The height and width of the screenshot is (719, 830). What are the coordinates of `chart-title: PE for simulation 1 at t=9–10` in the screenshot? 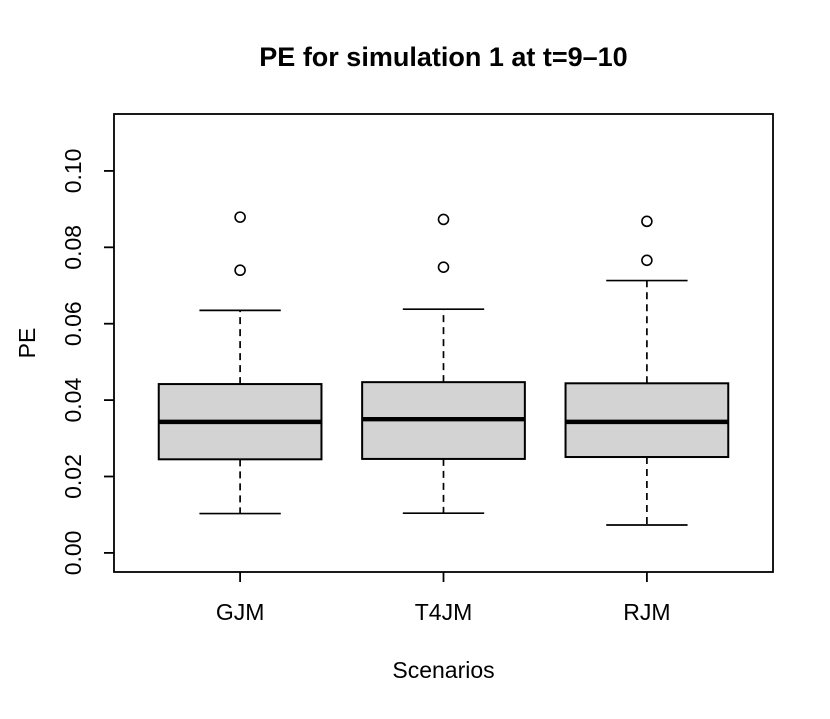 It's located at (443, 57).